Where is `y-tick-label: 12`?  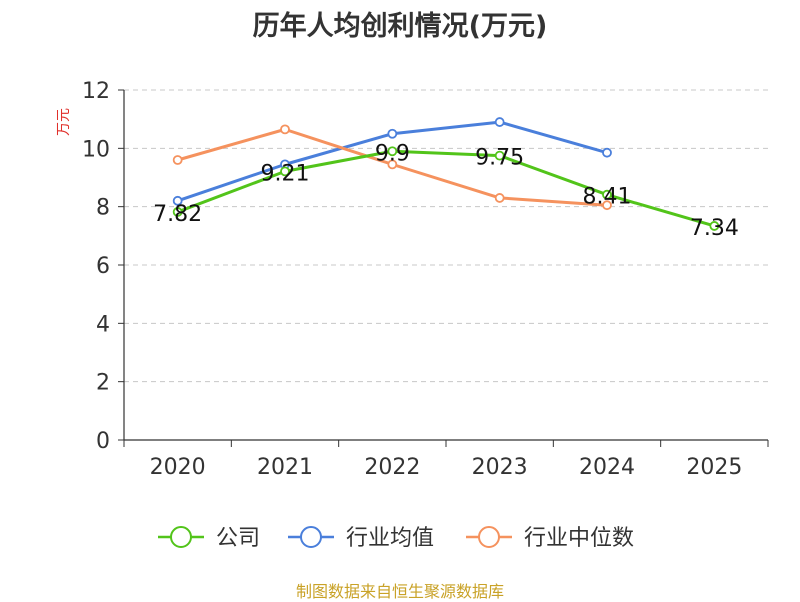
y-tick-label: 12 is located at coordinates (96, 91).